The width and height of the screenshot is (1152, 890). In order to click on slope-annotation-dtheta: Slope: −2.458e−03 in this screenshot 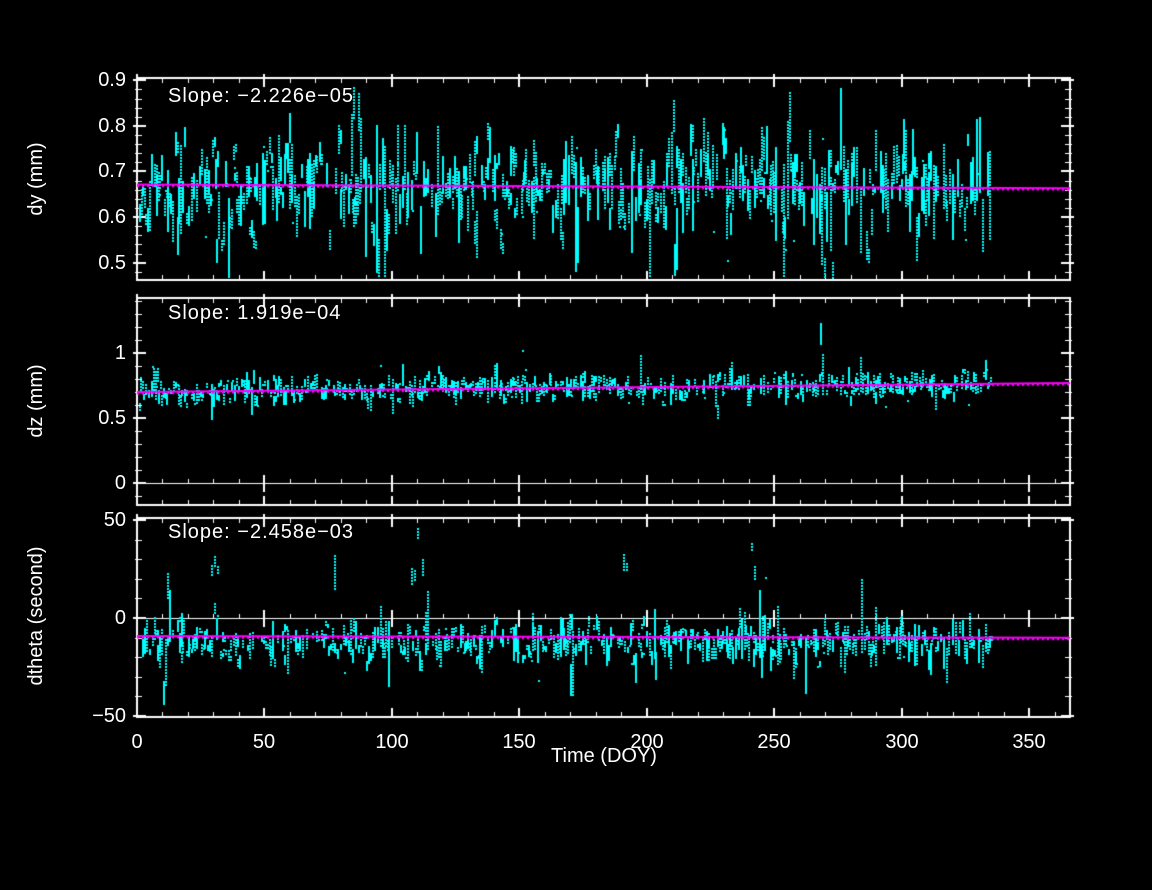, I will do `click(261, 532)`.